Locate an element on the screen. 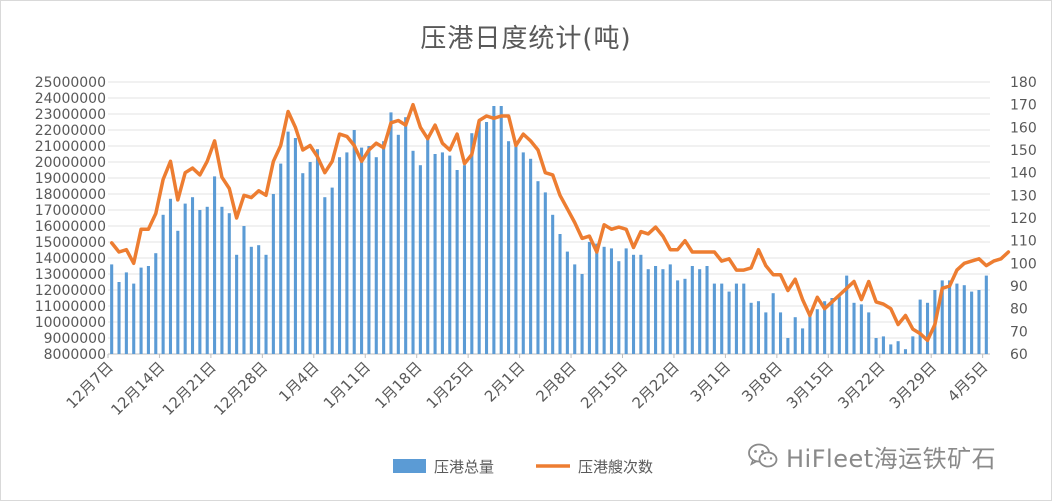  y2-tick-label: 180 is located at coordinates (1023, 83).